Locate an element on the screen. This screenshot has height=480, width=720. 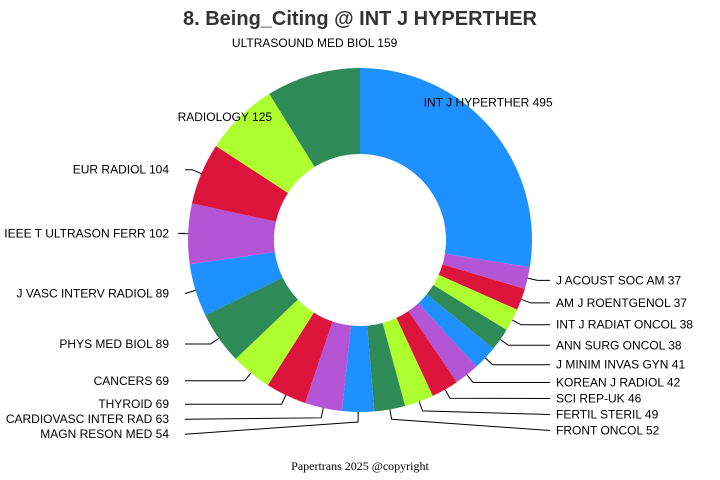
leader-line-j-vasc-interv-radiol is located at coordinates (190, 291).